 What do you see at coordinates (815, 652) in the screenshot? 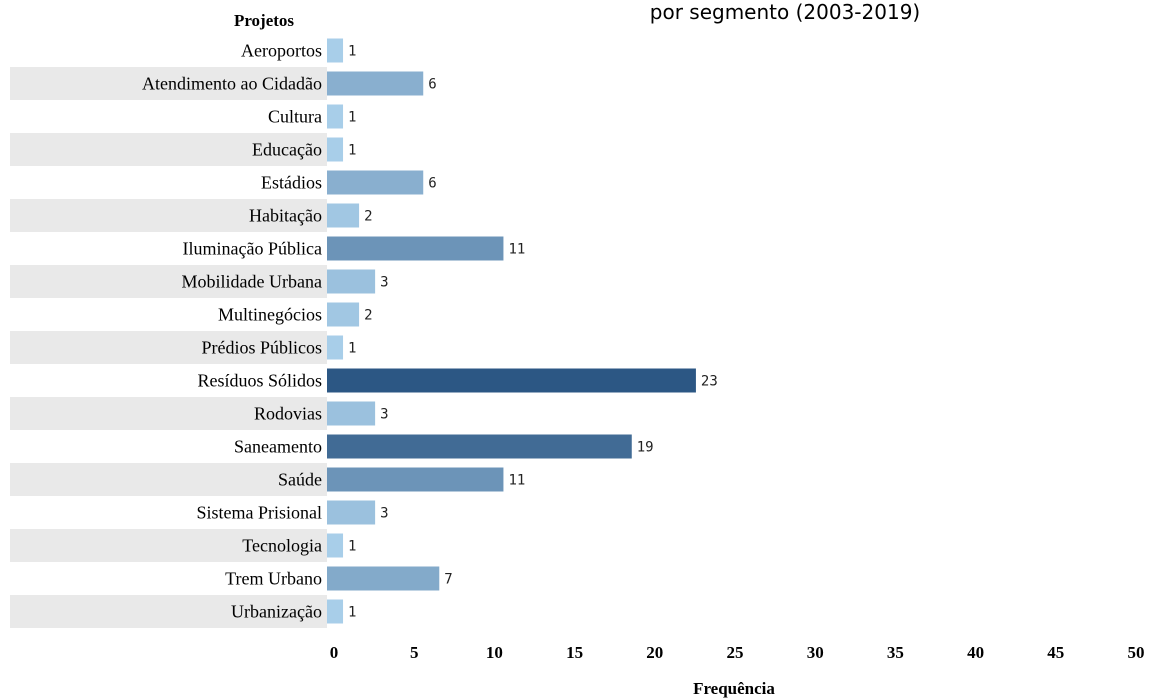
I see `x-tick-label: 30` at bounding box center [815, 652].